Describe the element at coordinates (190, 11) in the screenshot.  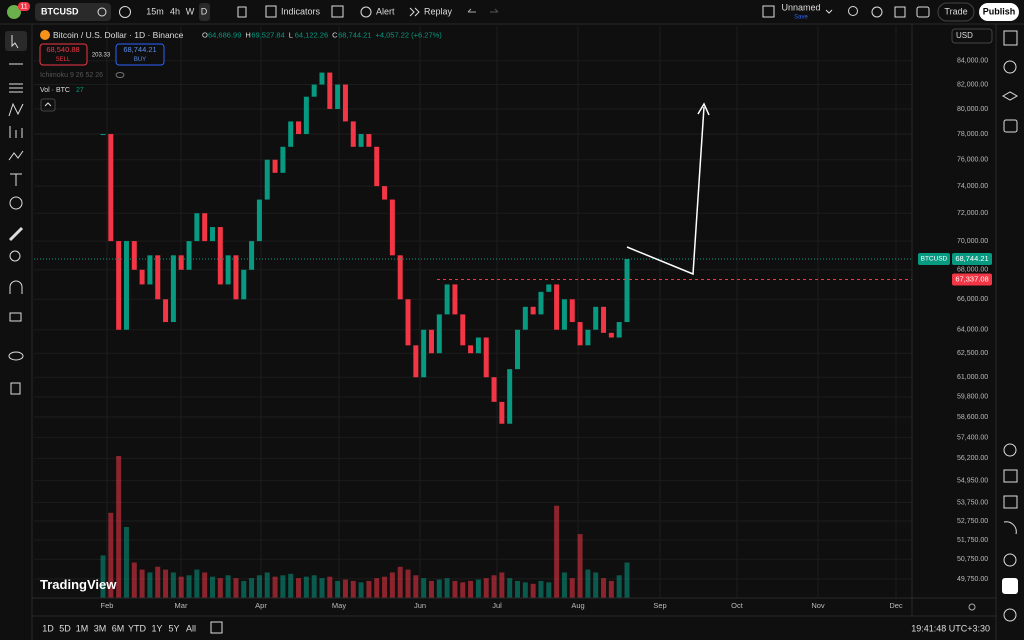
I see `interval: W` at that location.